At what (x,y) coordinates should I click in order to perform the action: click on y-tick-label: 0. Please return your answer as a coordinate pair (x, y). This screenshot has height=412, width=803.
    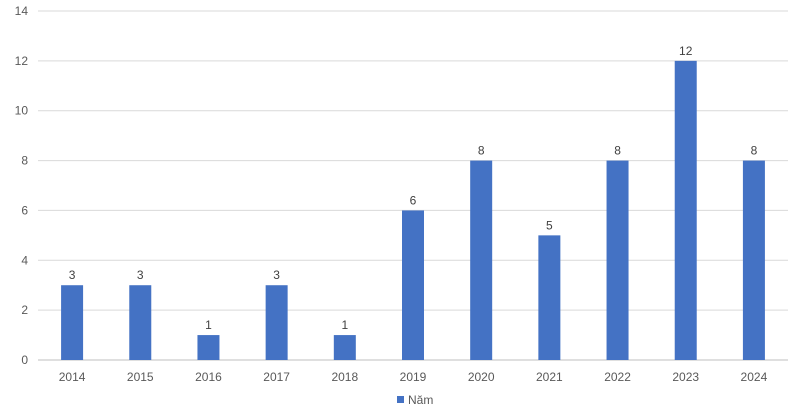
    Looking at the image, I should click on (24, 360).